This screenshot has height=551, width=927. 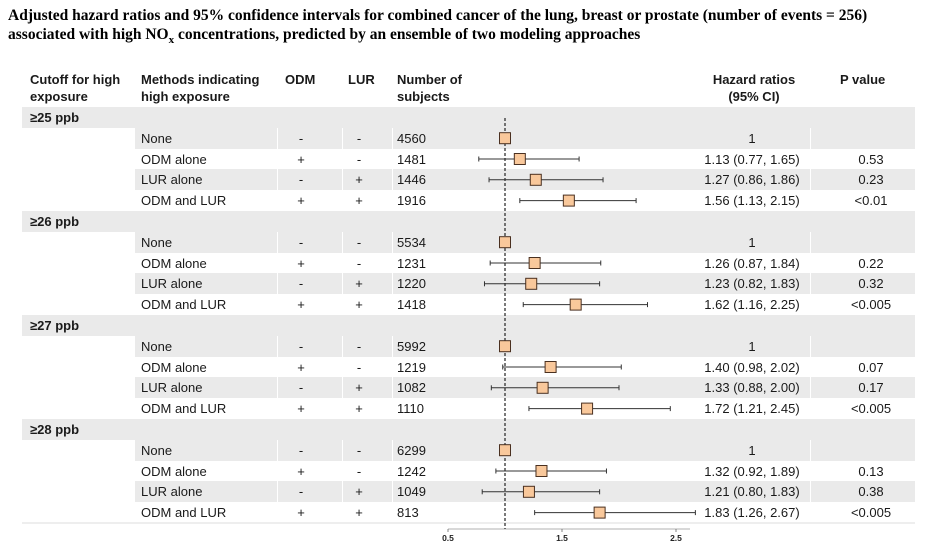 What do you see at coordinates (871, 201) in the screenshot?
I see `p-value-cell: <0.01` at bounding box center [871, 201].